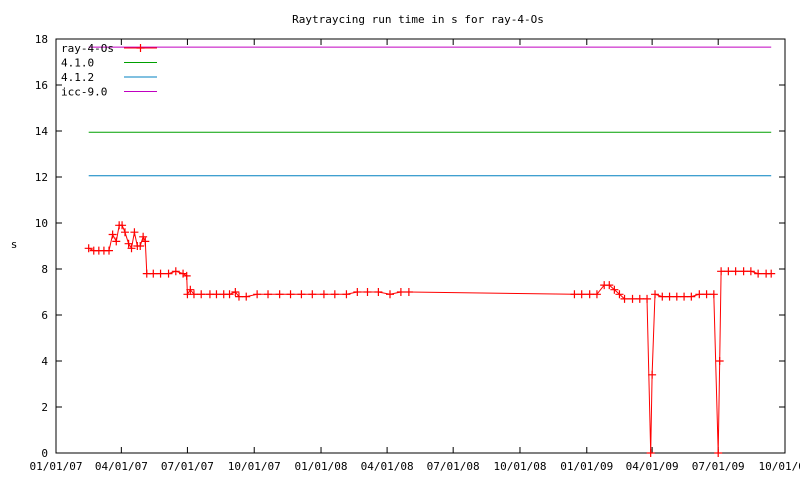  What do you see at coordinates (41, 177) in the screenshot?
I see `y-tick-label: 12` at bounding box center [41, 177].